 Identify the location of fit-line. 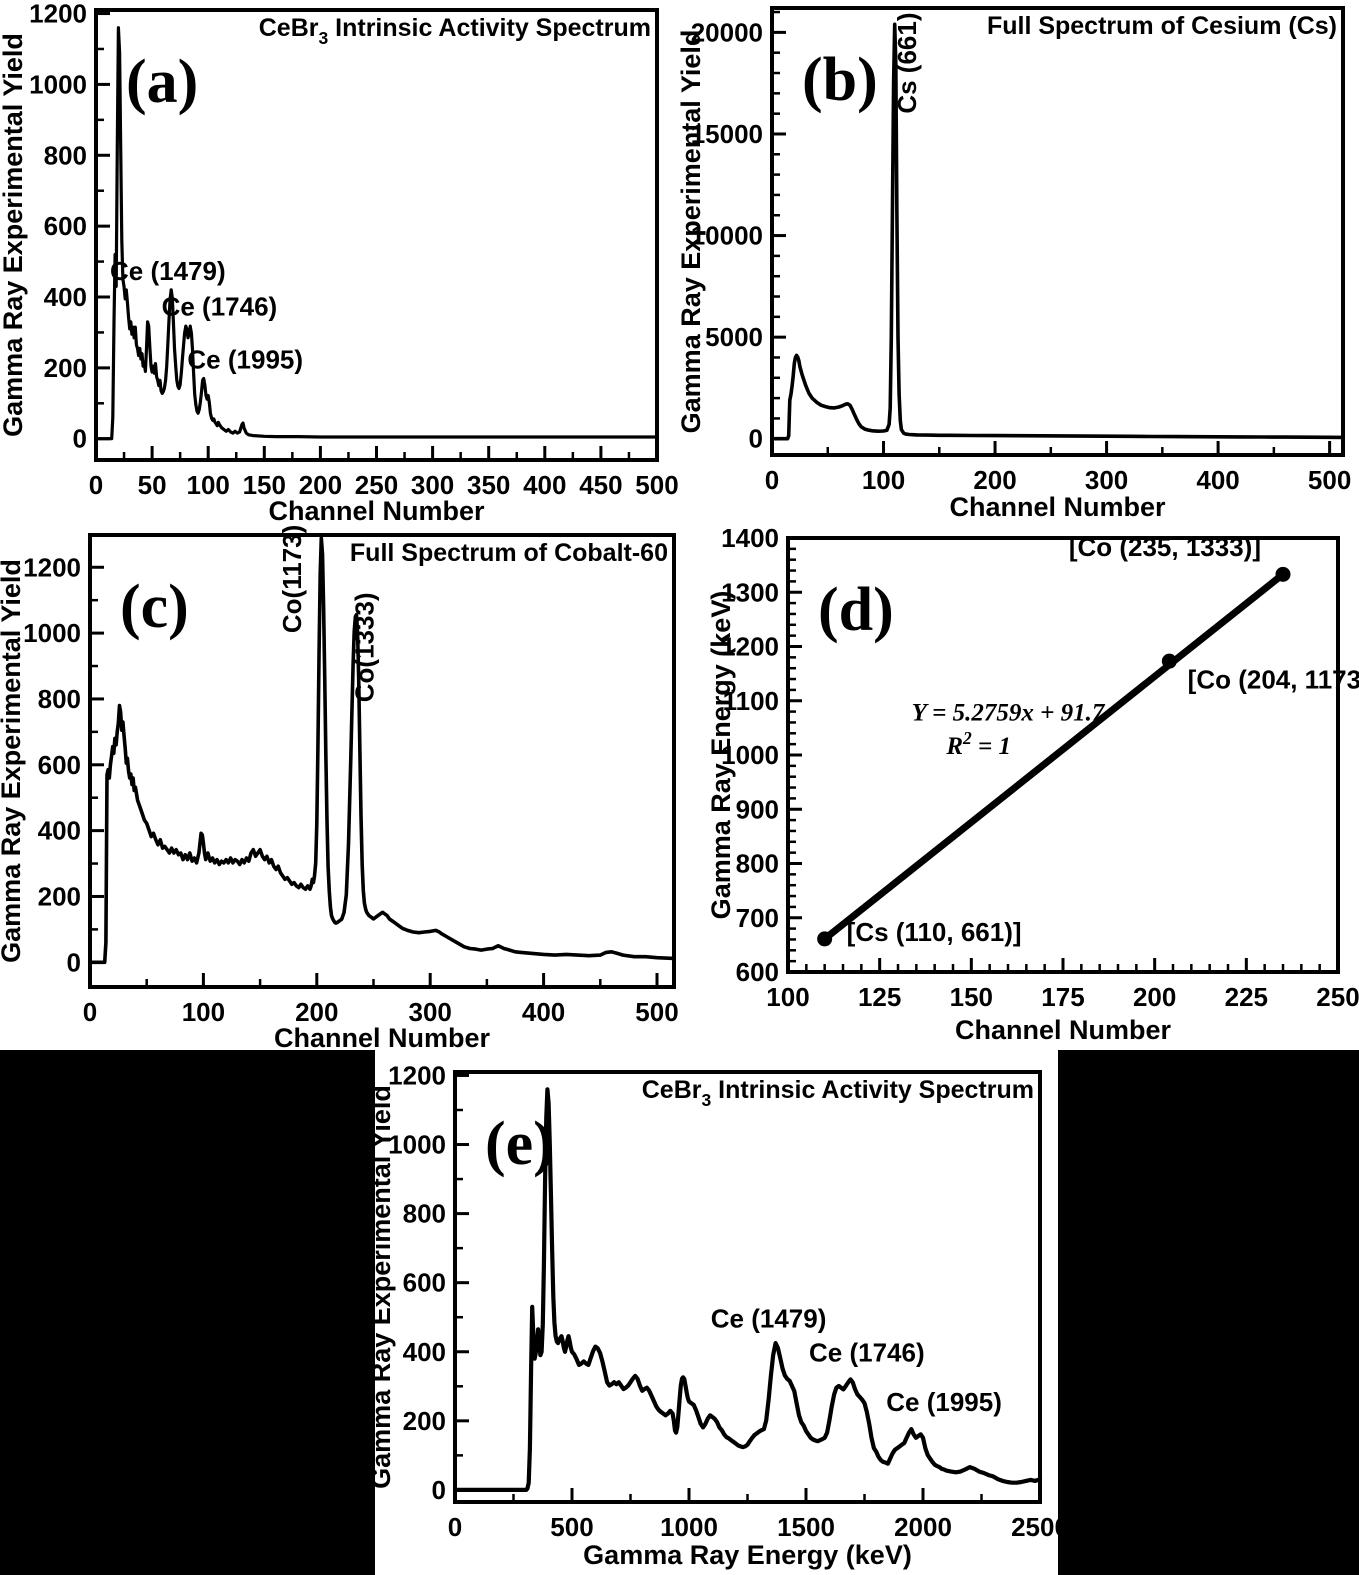
(1054, 756).